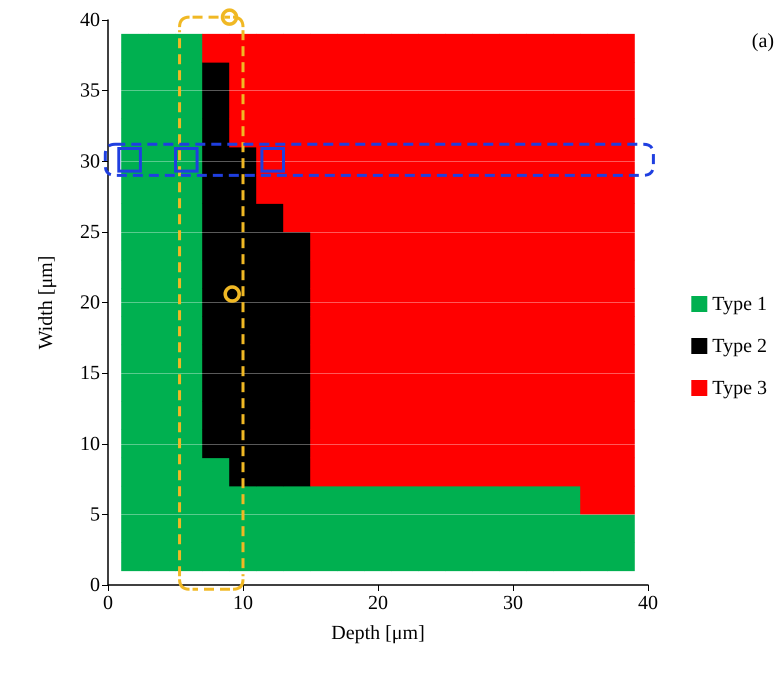 This screenshot has height=692, width=780. I want to click on y-tick-label: 30, so click(90, 161).